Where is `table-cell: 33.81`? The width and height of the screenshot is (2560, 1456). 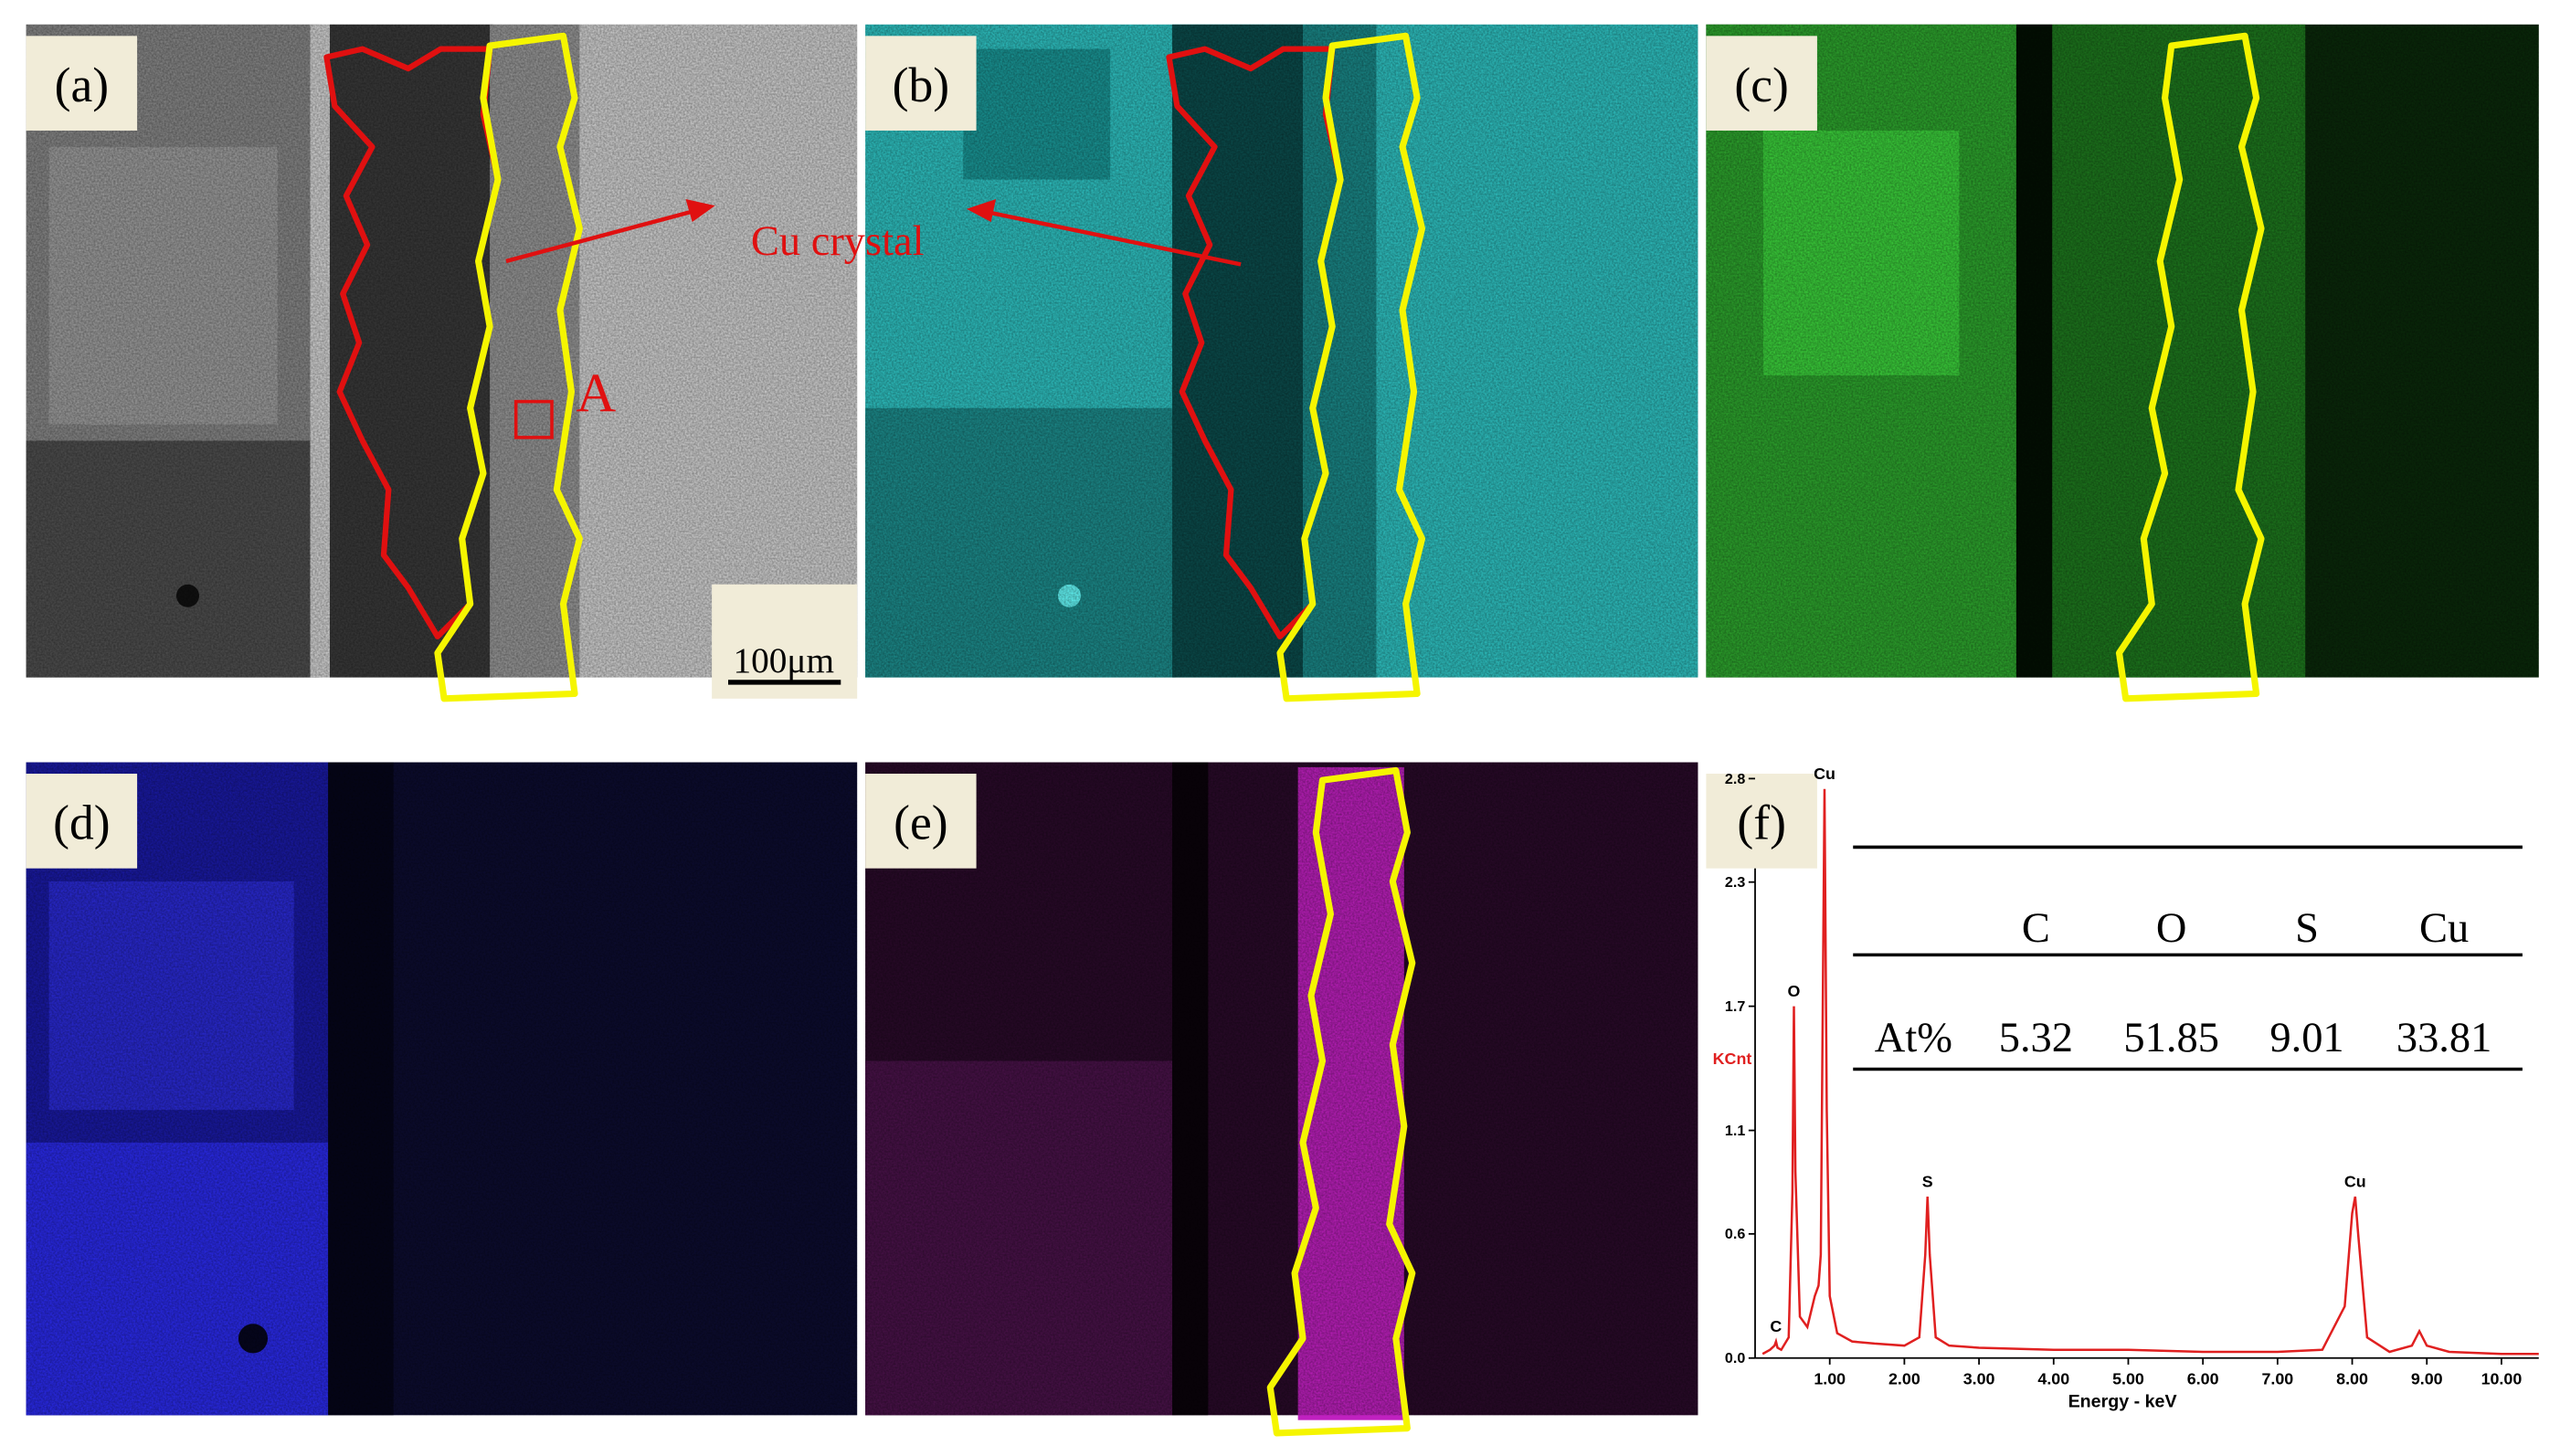 table-cell: 33.81 is located at coordinates (2444, 1038).